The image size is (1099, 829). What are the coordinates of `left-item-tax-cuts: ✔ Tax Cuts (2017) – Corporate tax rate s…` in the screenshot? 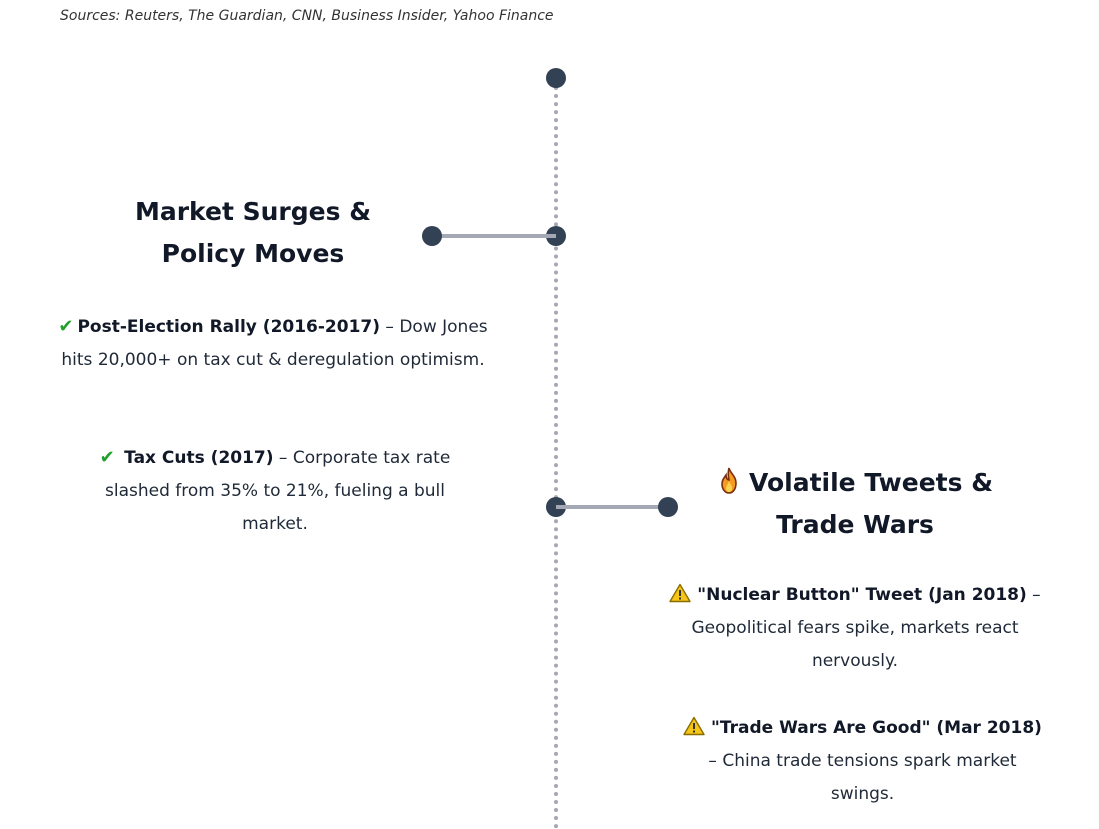 It's located at (275, 491).